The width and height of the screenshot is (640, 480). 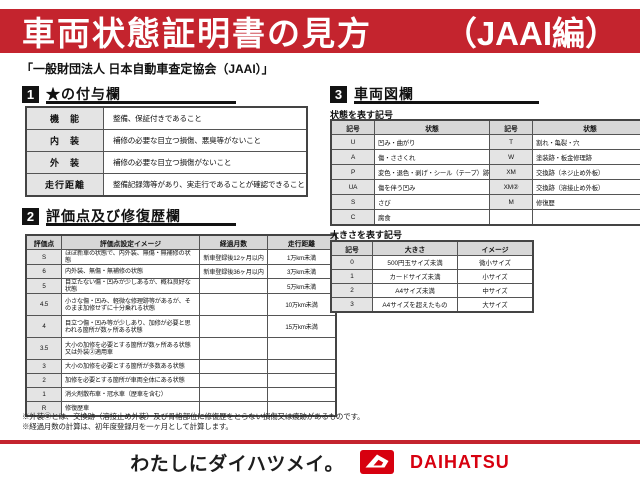 I want to click on table-row: 5 目立たない傷・凹みが少しあるが、概ね良好な状態 5万km未満, so click(x=181, y=286).